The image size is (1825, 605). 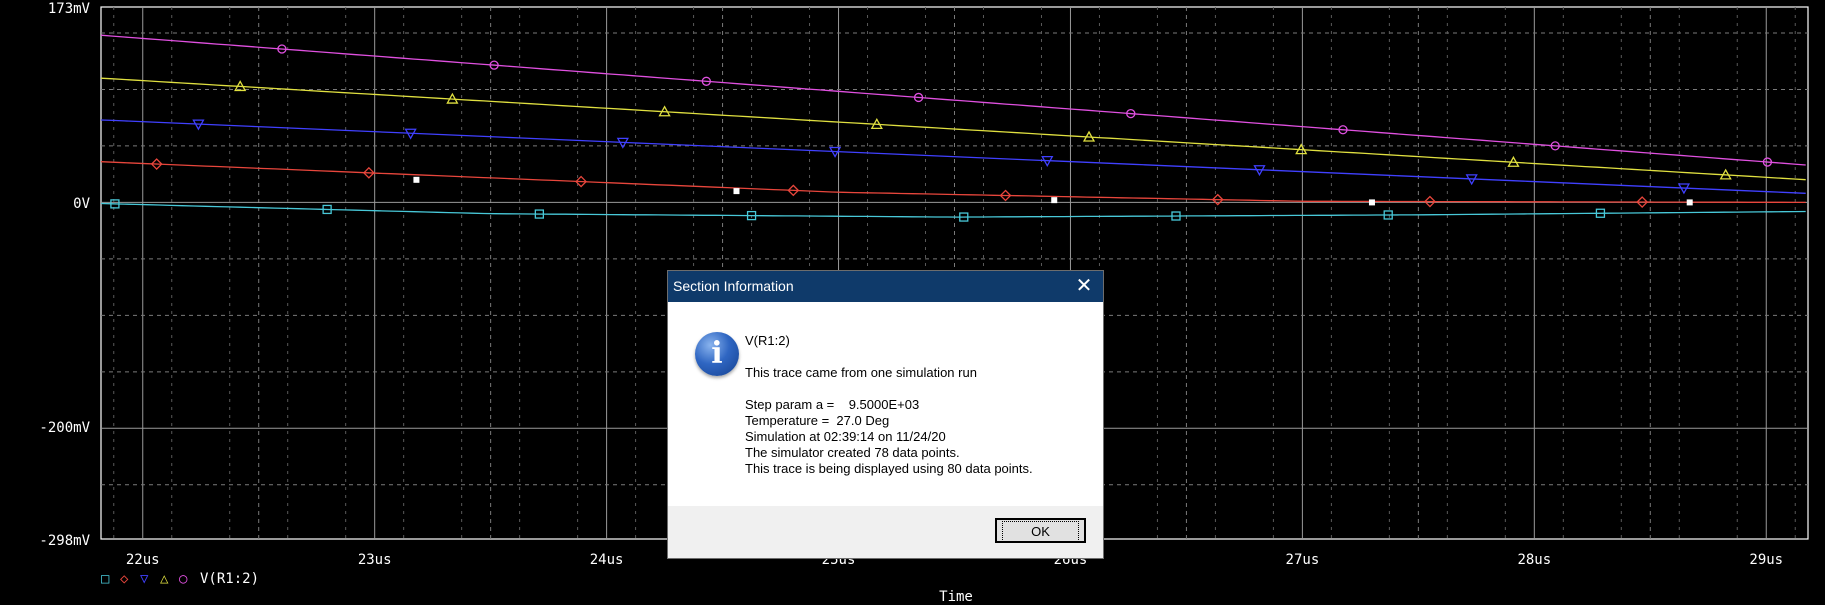 I want to click on legend-trace-label: V(R1:2), so click(x=229, y=579).